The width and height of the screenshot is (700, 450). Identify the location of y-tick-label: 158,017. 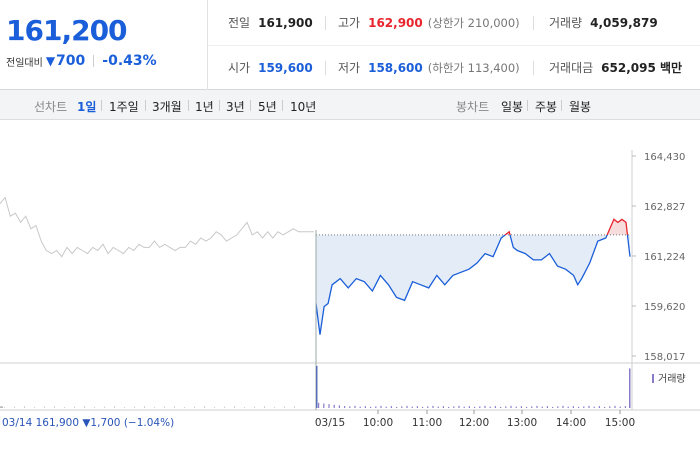
(664, 357).